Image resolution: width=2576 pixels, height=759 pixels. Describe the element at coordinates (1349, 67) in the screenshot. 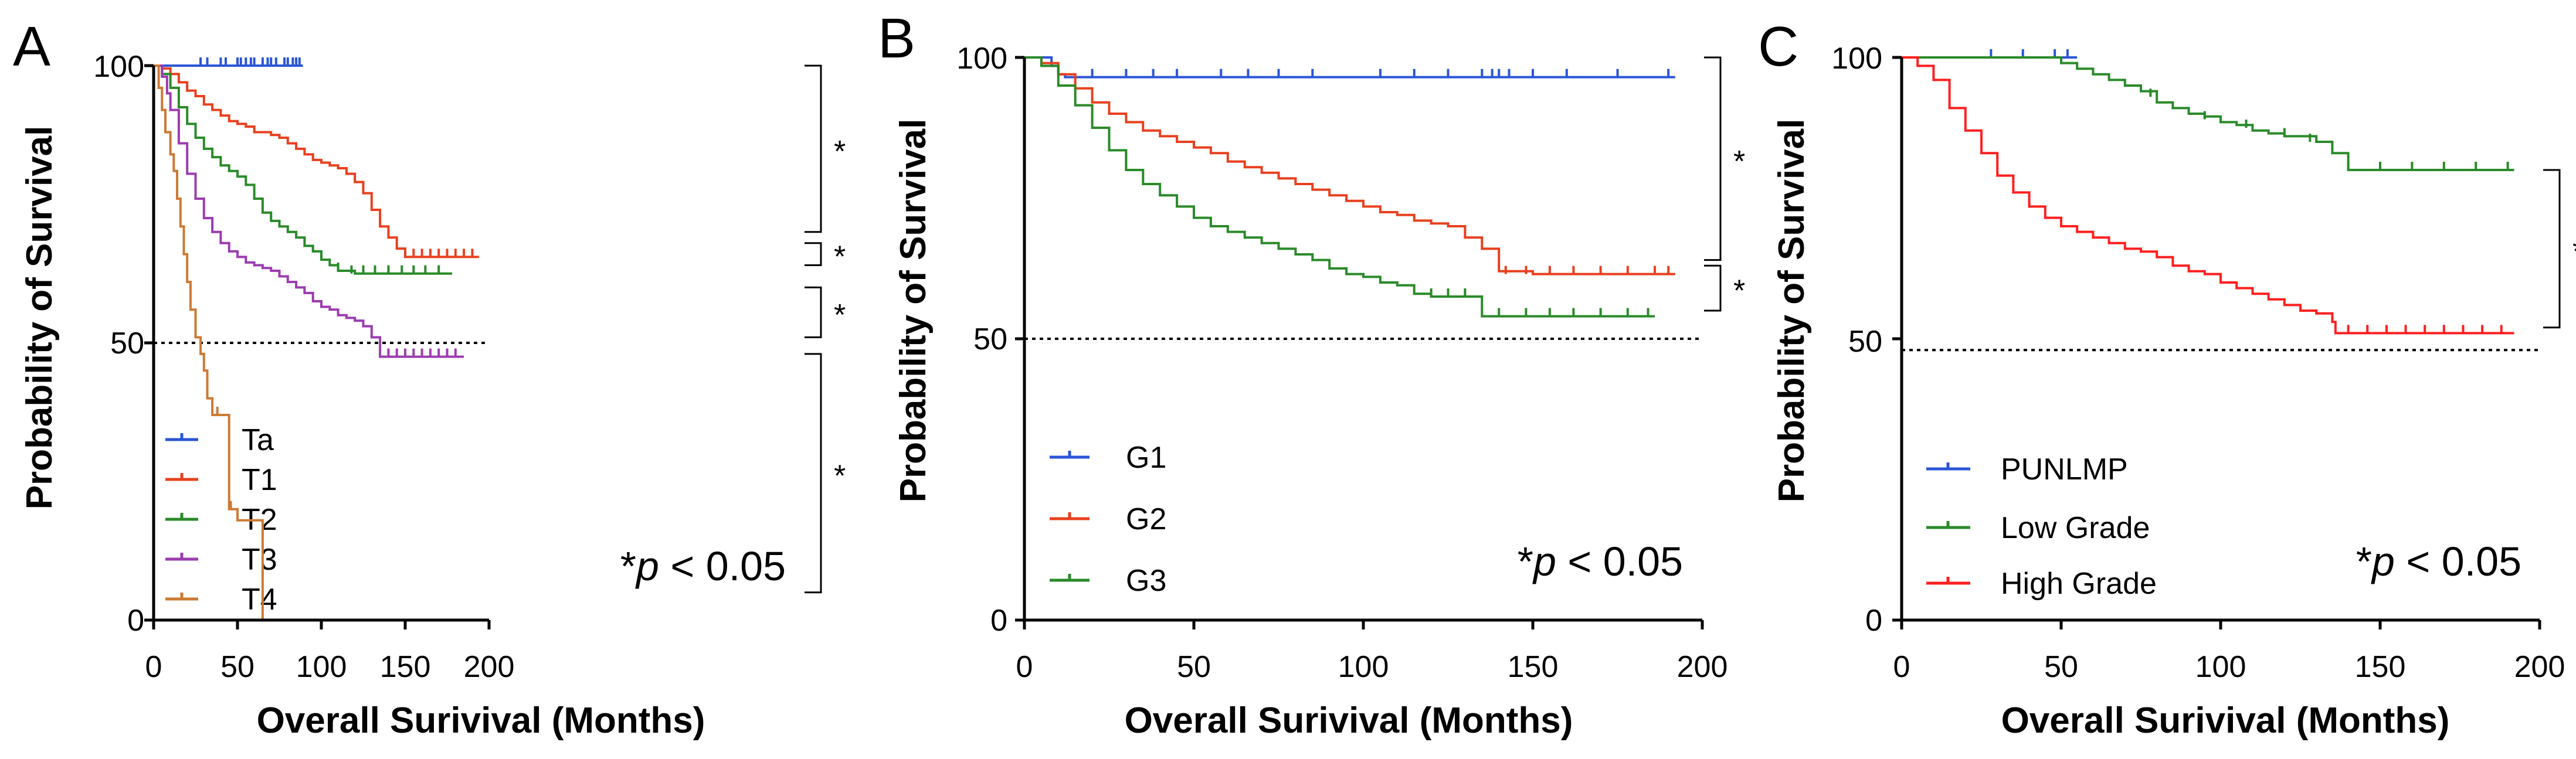

I see `series-line-g1` at that location.